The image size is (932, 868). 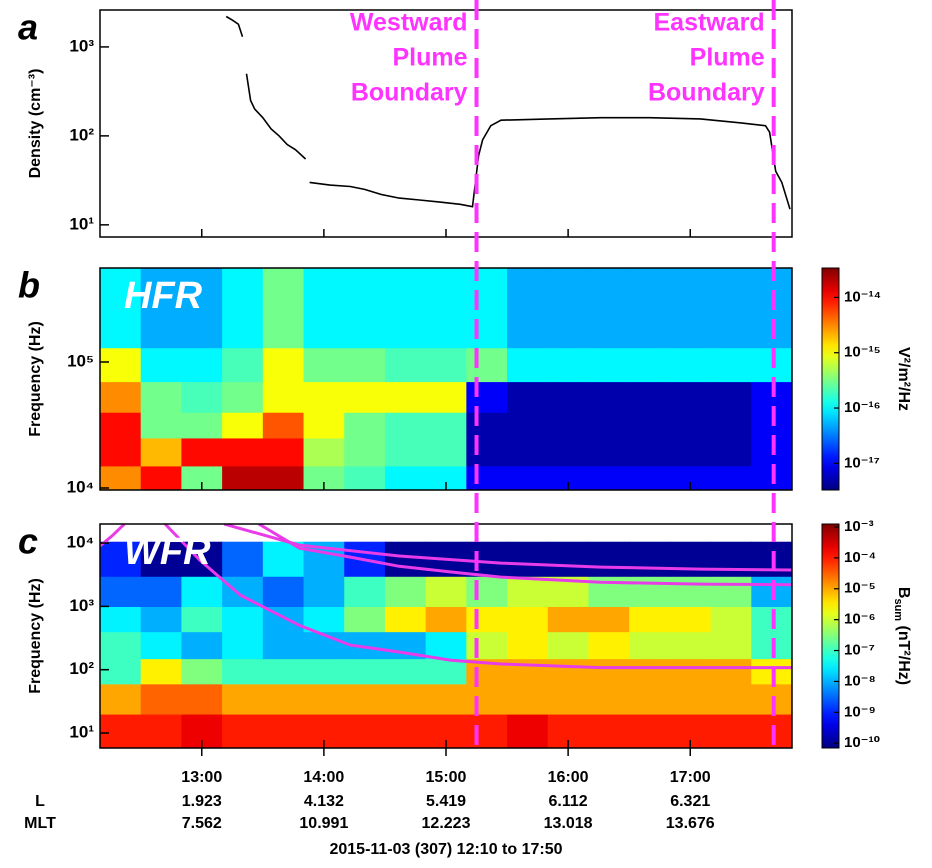 What do you see at coordinates (446, 801) in the screenshot?
I see `ephemeris-value: 5.419` at bounding box center [446, 801].